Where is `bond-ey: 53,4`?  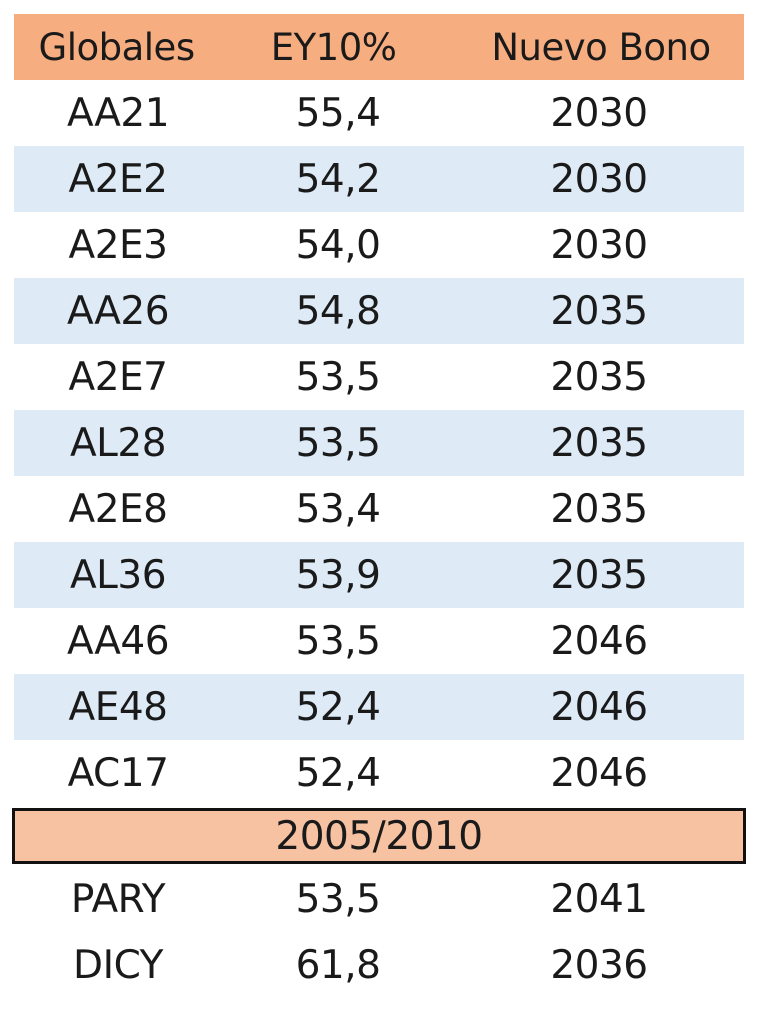 bond-ey: 53,4 is located at coordinates (338, 509).